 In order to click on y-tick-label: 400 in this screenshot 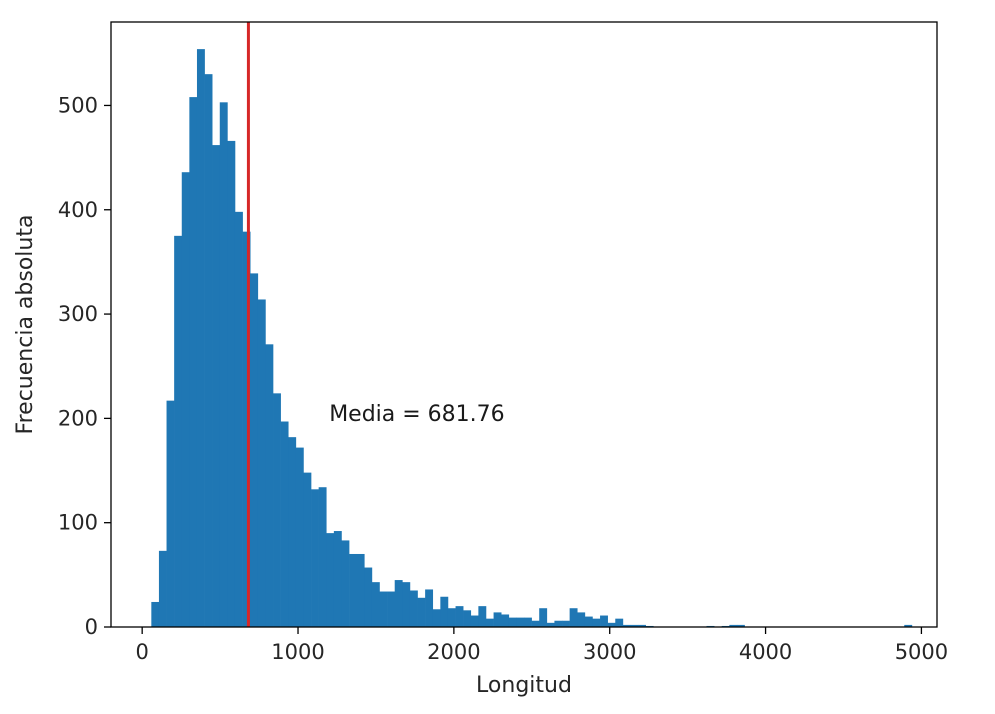, I will do `click(78, 210)`.